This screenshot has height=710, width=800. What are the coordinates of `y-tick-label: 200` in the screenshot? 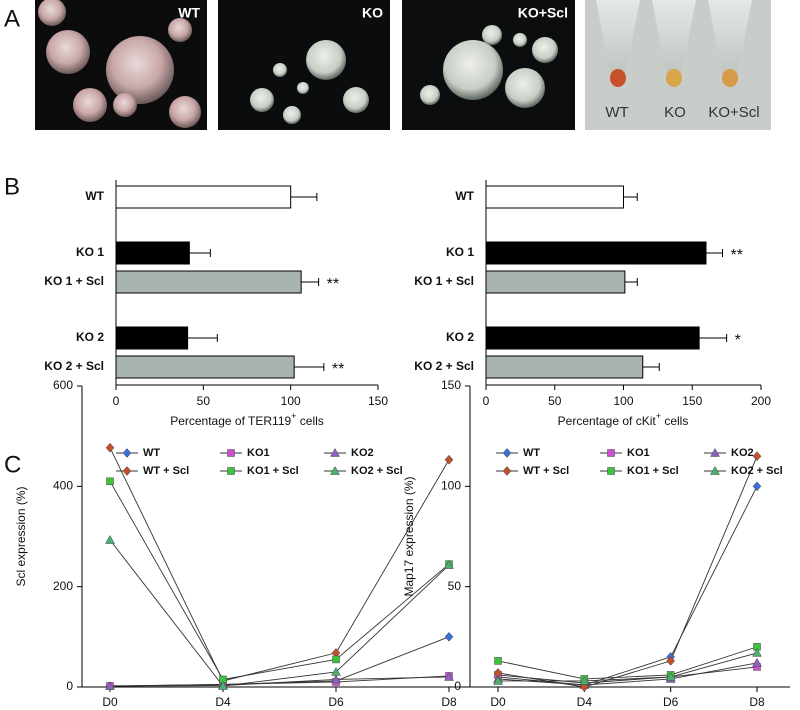 It's located at (63, 586).